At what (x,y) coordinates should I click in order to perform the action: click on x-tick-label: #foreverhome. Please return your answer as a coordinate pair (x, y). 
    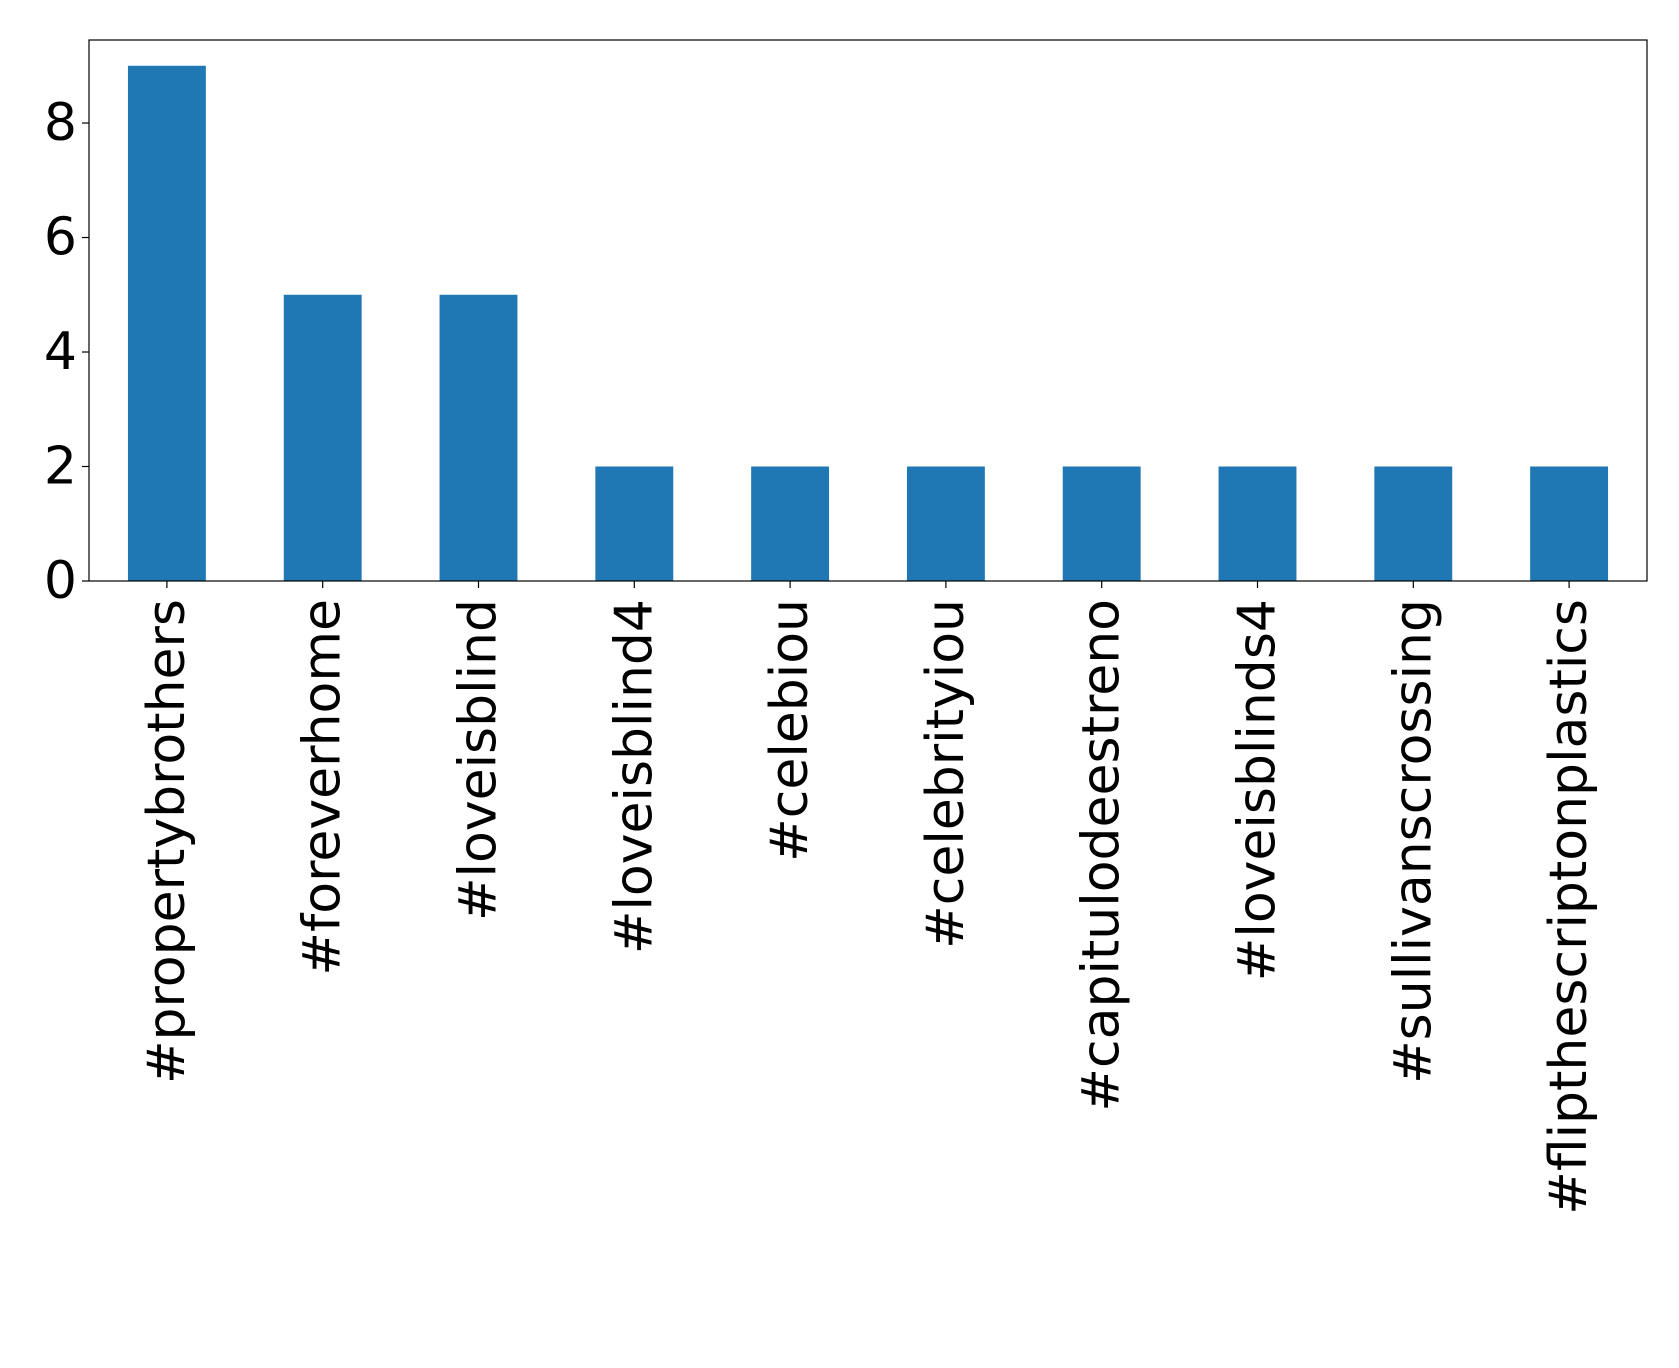
    Looking at the image, I should click on (323, 787).